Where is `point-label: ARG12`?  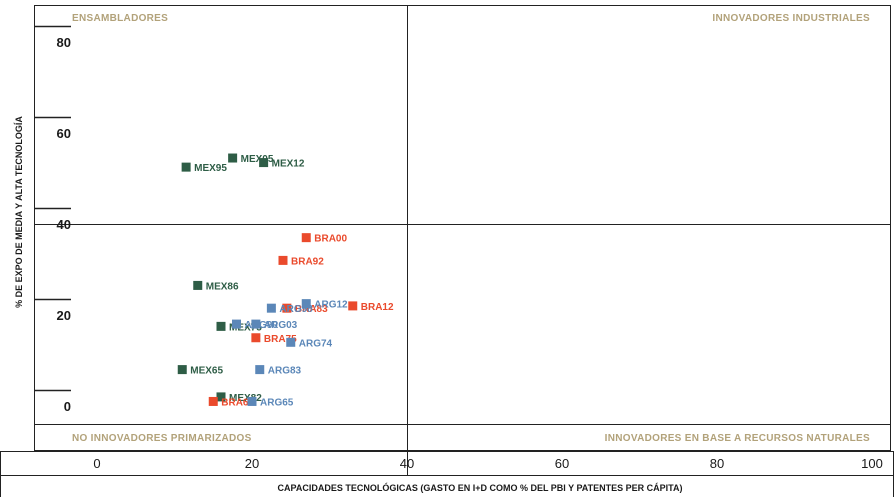
point-label: ARG12 is located at coordinates (331, 305).